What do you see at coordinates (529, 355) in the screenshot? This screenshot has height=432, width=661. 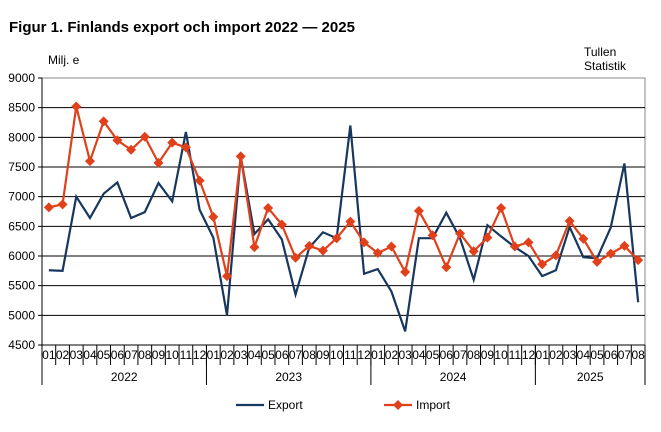 I see `x-tick-label: 12` at bounding box center [529, 355].